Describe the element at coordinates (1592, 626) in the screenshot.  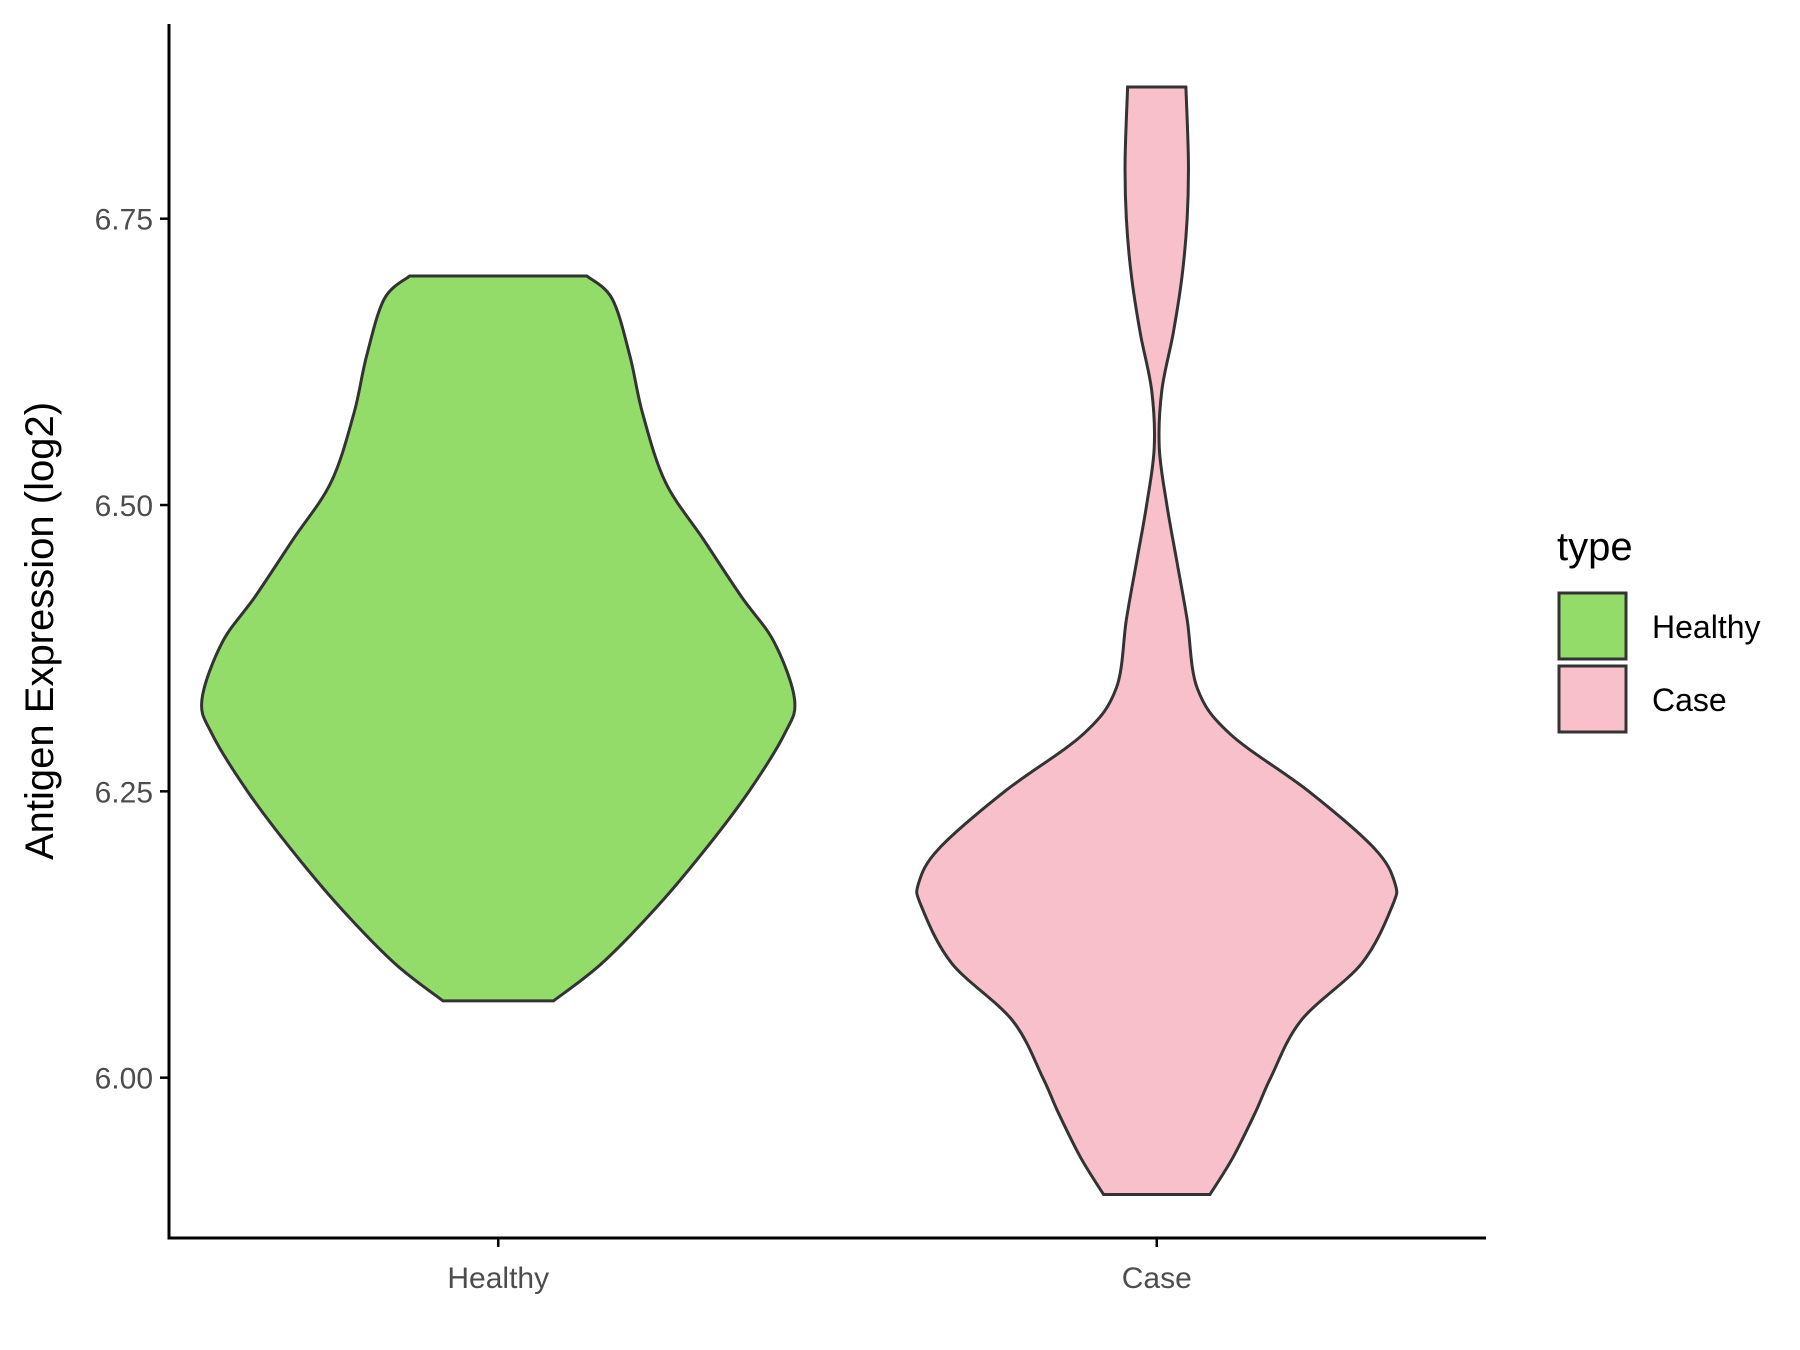
I see `legend-key-healthy` at that location.